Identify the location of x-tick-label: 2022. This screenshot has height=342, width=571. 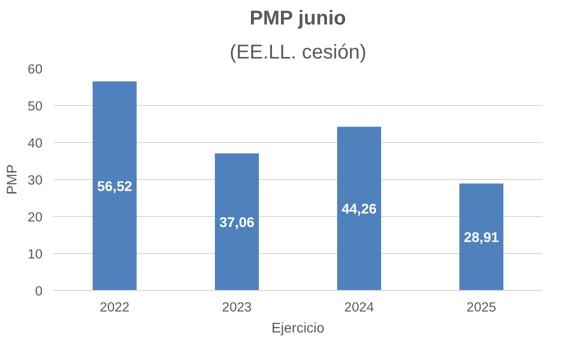
(115, 307).